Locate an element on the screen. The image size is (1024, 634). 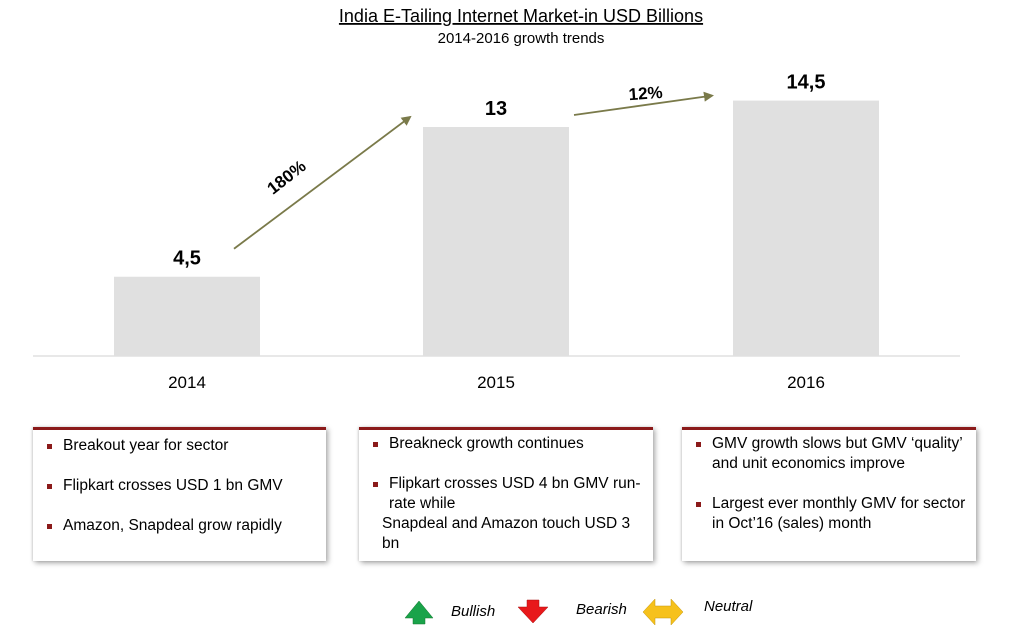
growth-arrow-2015-2016 is located at coordinates (643, 103).